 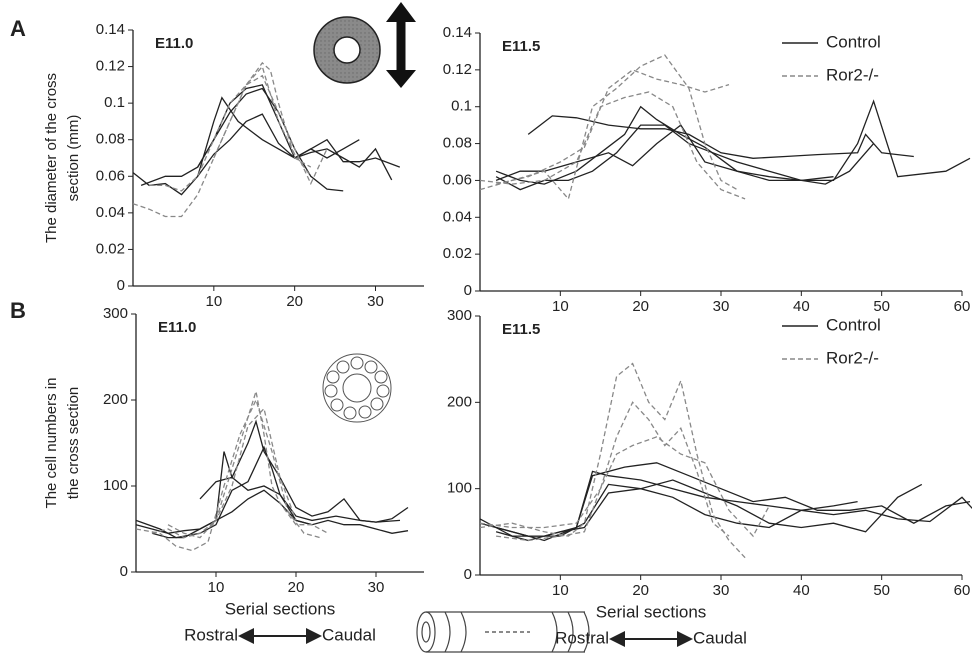 What do you see at coordinates (18, 310) in the screenshot?
I see `panel-letter: B` at bounding box center [18, 310].